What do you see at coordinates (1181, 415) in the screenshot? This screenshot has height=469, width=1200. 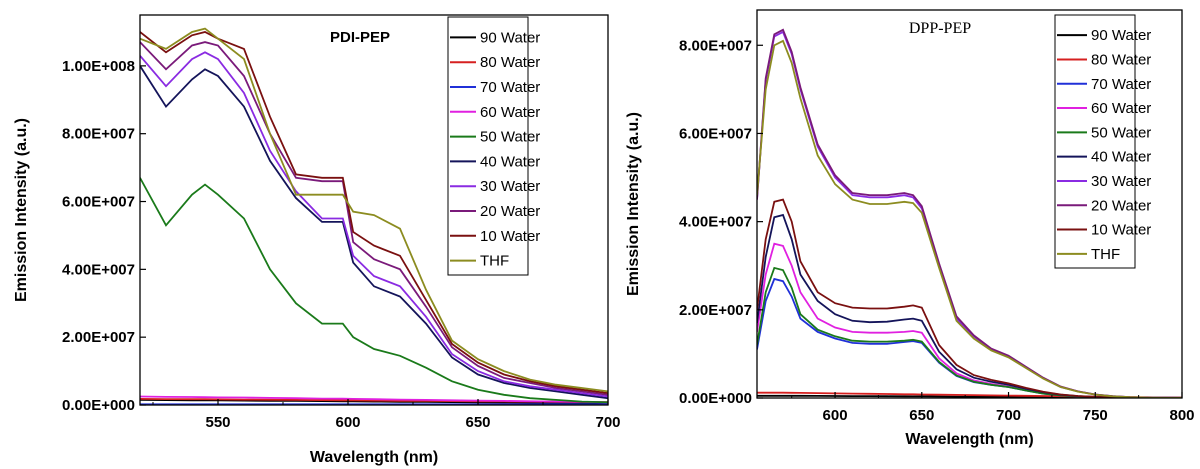 I see `x-tick-label: 800` at bounding box center [1181, 415].